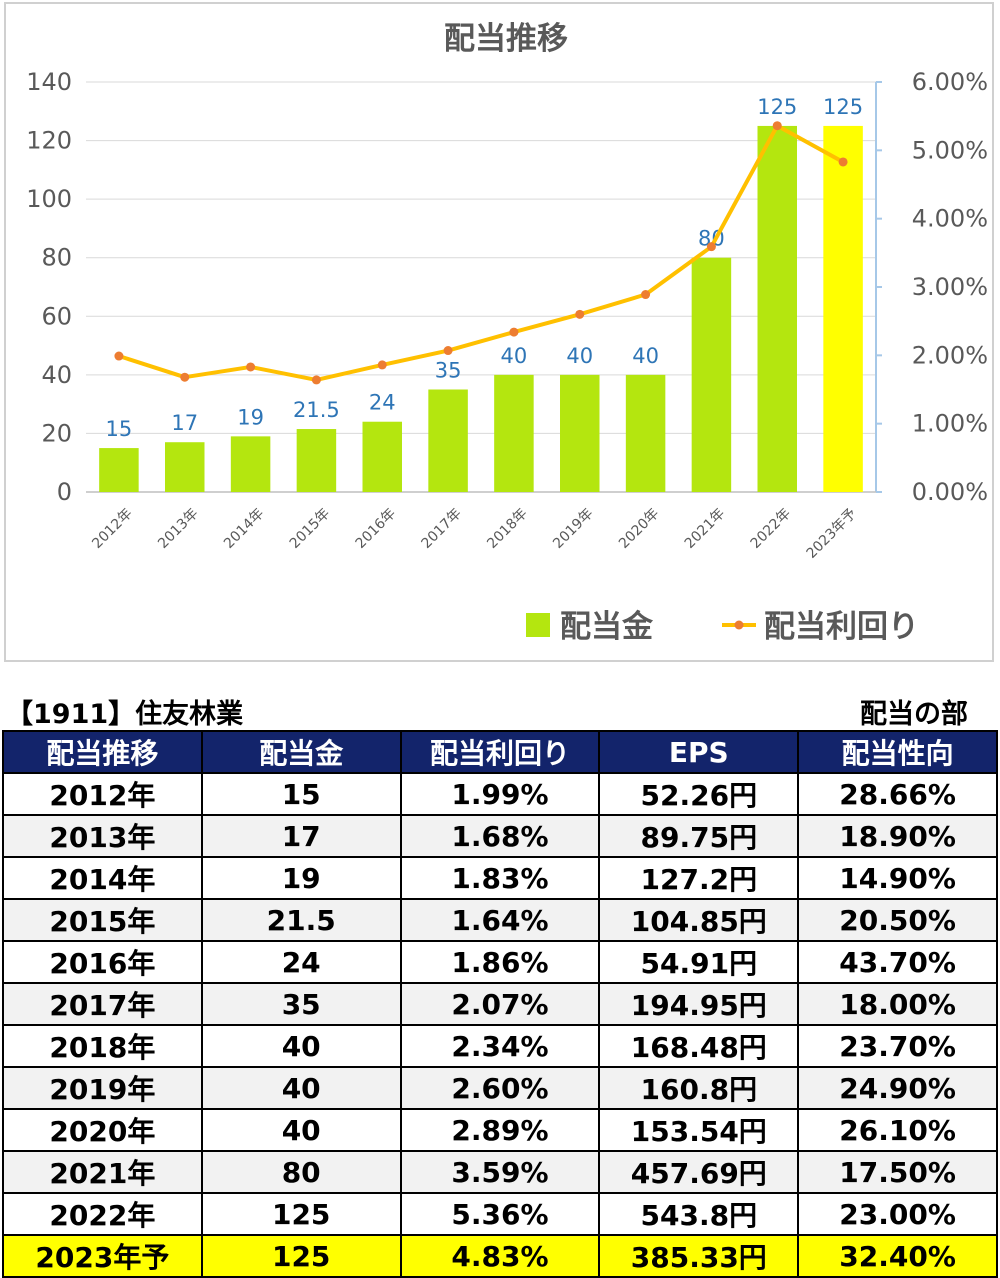  I want to click on bar-2020年, so click(646, 433).